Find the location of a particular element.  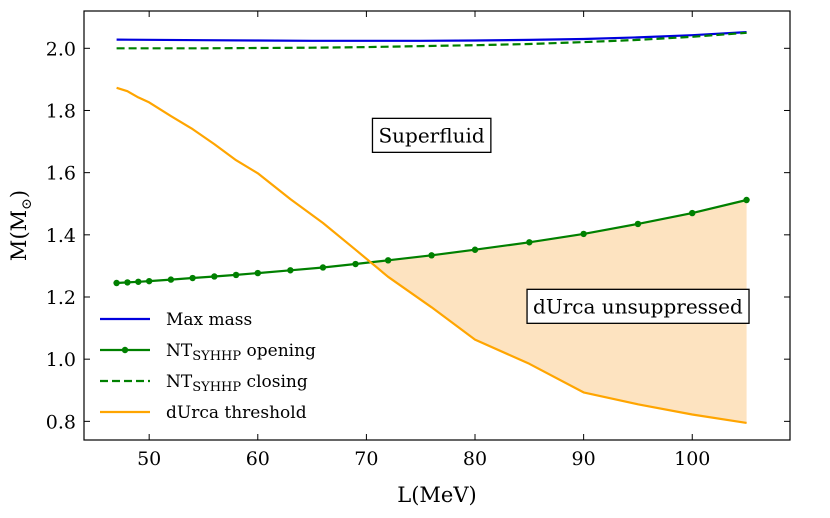

nt-opening-line is located at coordinates (431, 241).